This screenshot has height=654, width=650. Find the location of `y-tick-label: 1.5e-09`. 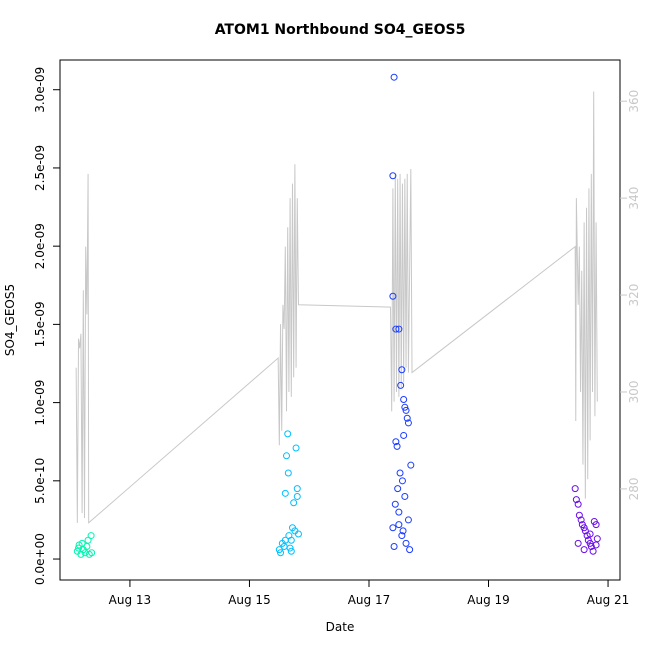

y-tick-label: 1.5e-09 is located at coordinates (40, 324).